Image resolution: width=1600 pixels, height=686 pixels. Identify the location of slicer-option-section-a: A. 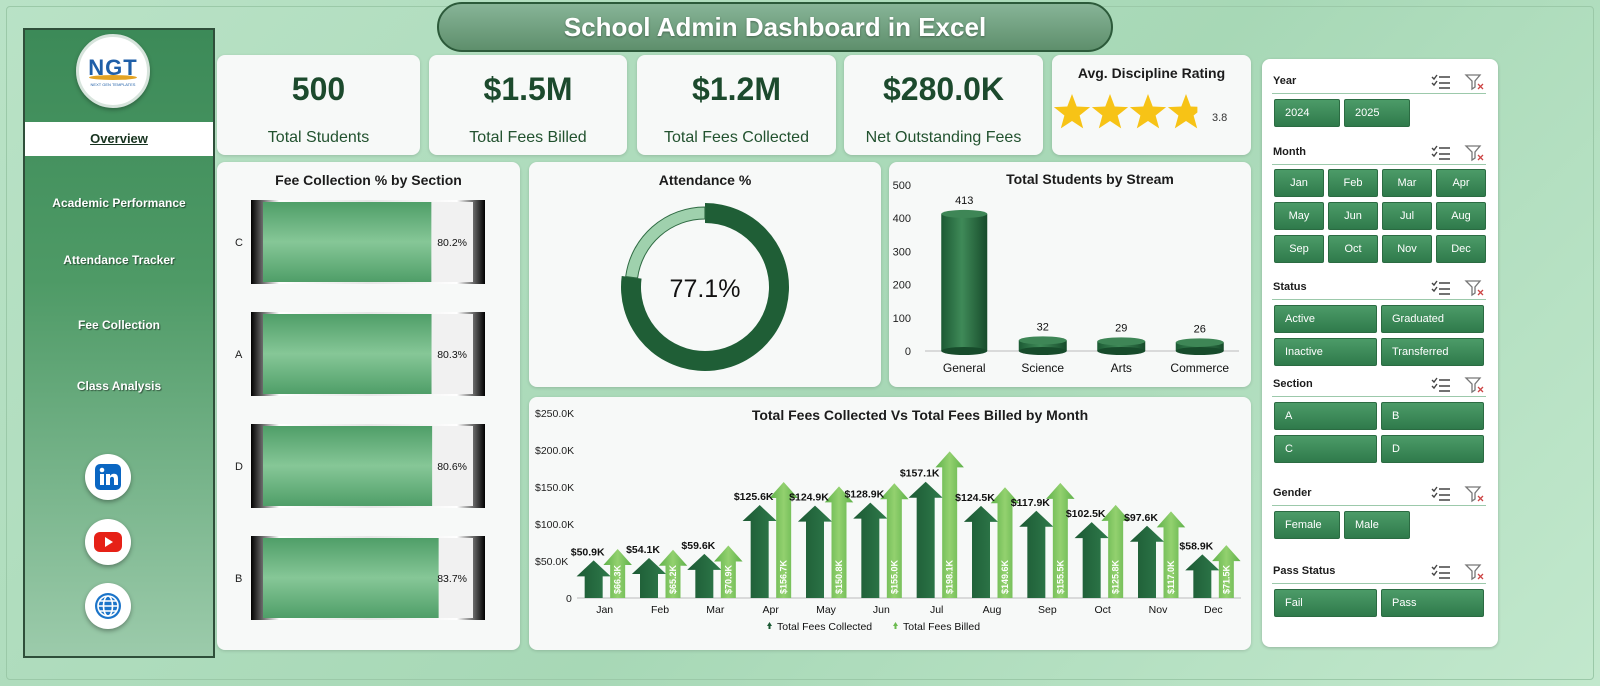
(1325, 416).